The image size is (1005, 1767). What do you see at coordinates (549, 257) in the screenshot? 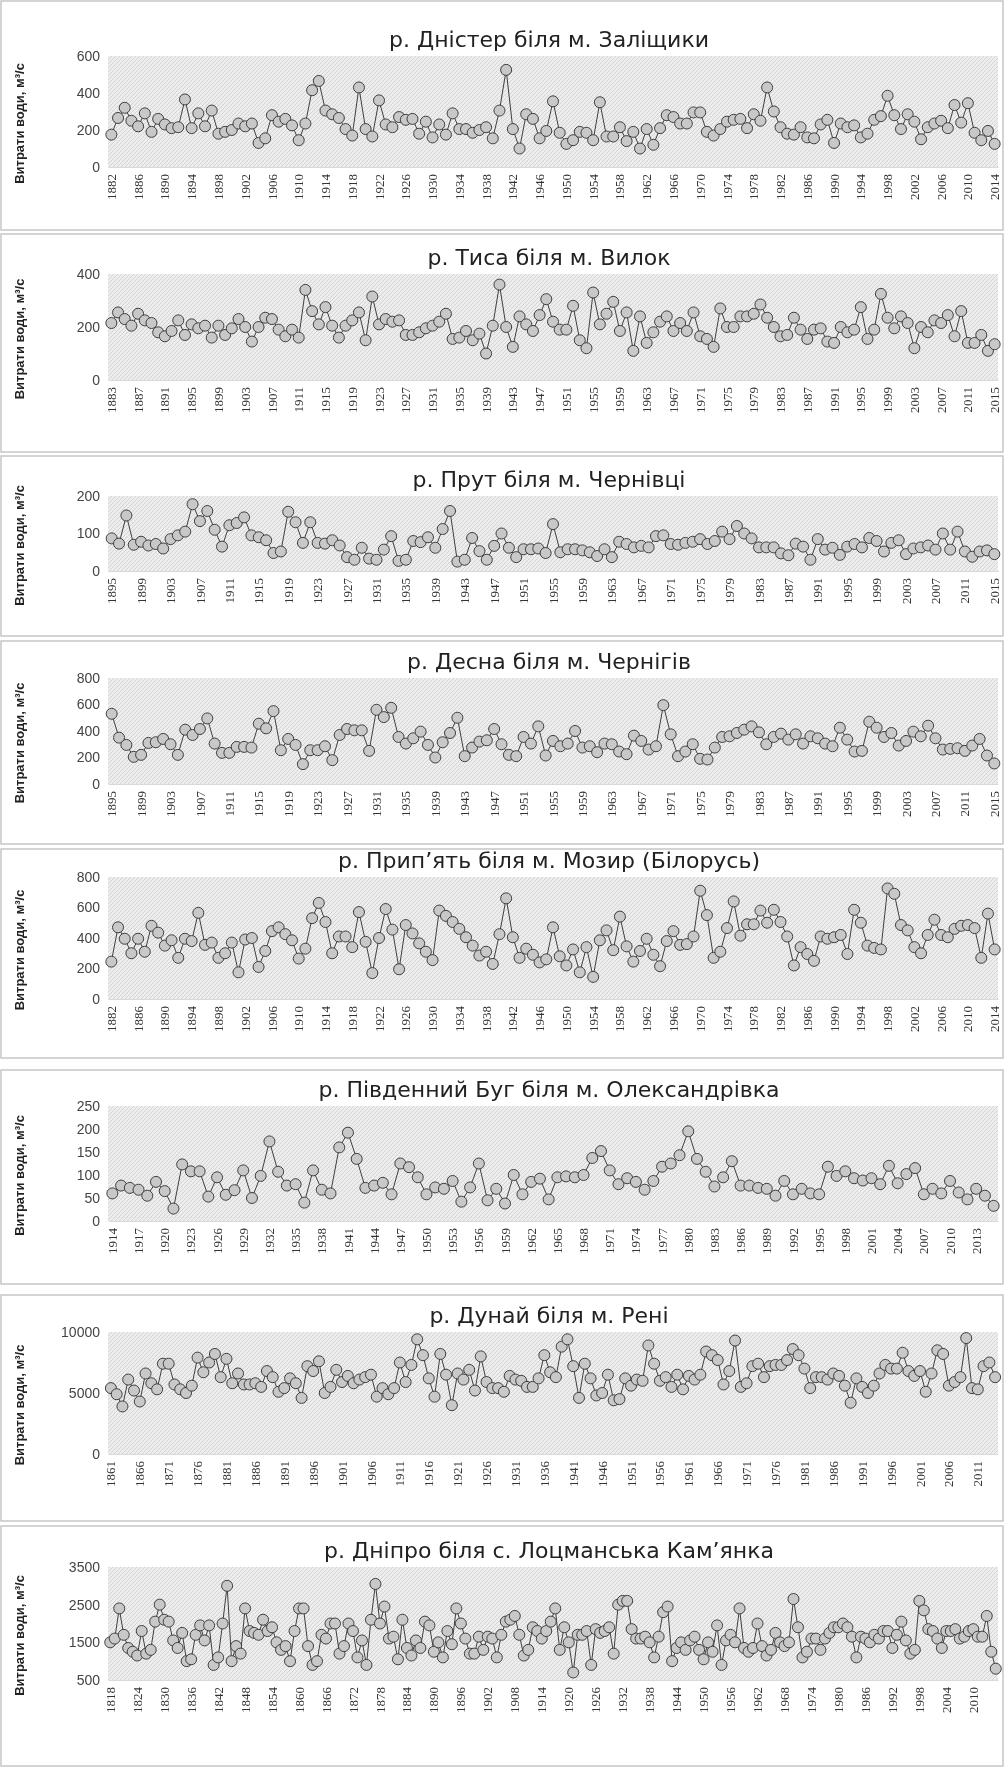
I see `chart-title: р. Тиса біля м. Вилок` at bounding box center [549, 257].